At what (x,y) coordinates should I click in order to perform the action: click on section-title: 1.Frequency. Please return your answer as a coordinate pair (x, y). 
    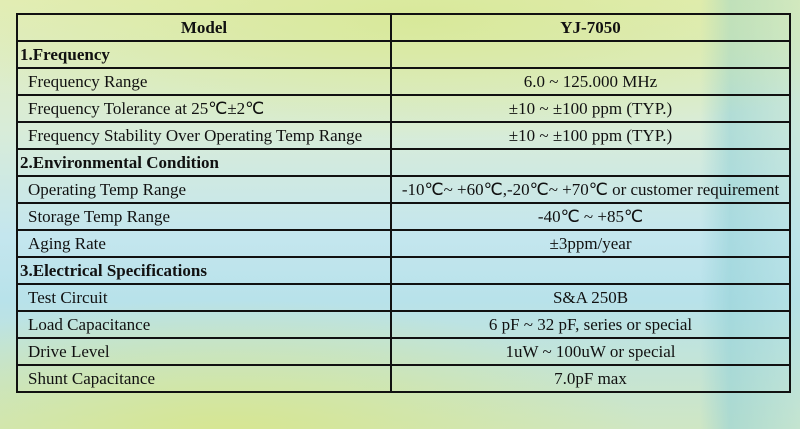
    Looking at the image, I should click on (204, 54).